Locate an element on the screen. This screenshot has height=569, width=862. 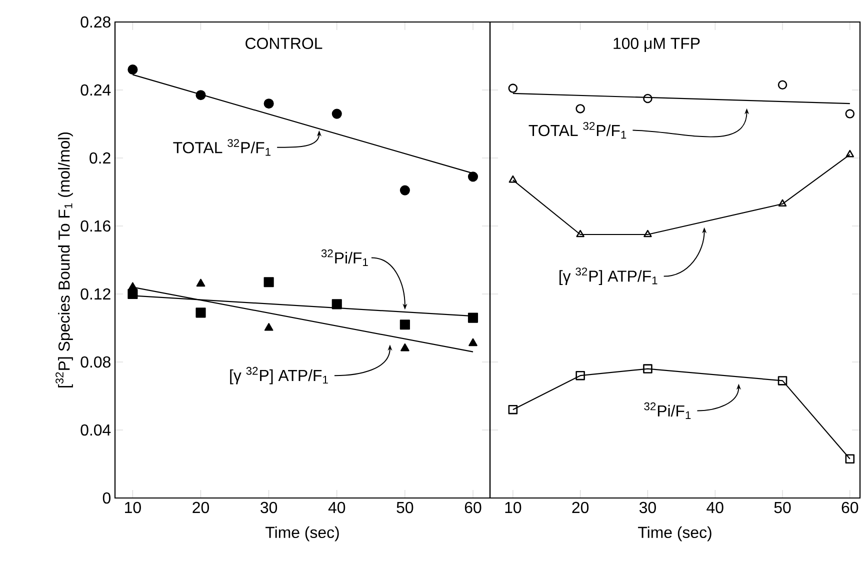
annotation: 100 μM TFP is located at coordinates (657, 45).